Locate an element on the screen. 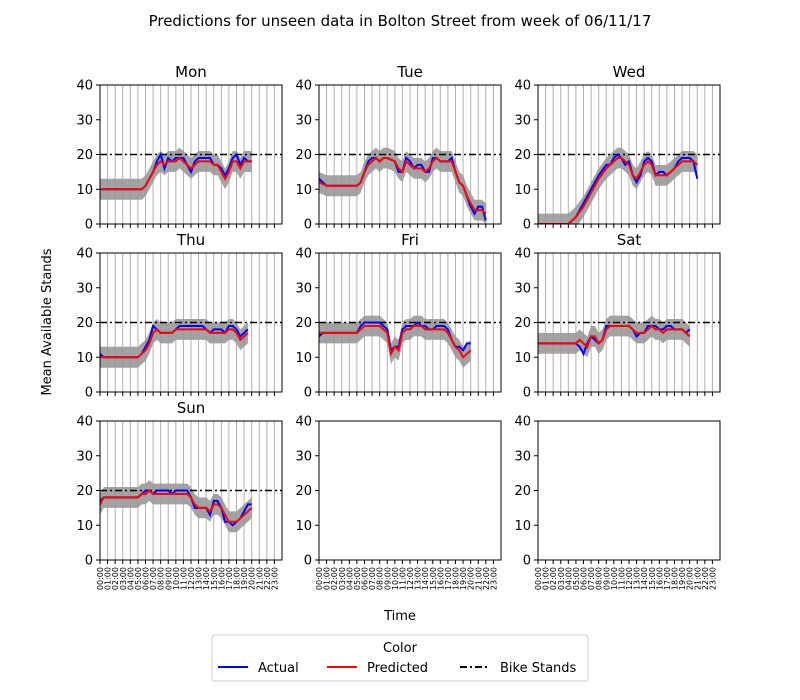 Image resolution: width=800 pixels, height=700 pixels. legend-label-predicted: Predicted is located at coordinates (397, 668).